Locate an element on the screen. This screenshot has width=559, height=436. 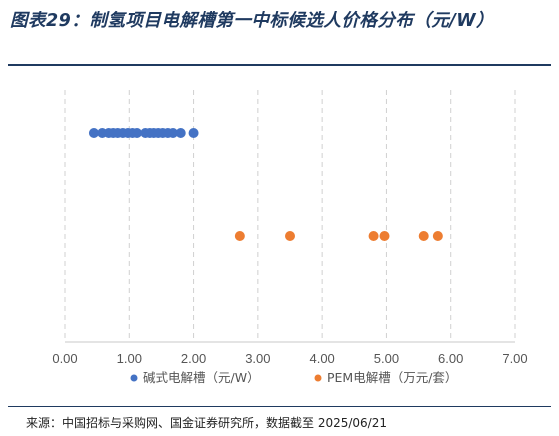
x-tick-label-5: 5.00 is located at coordinates (386, 358).